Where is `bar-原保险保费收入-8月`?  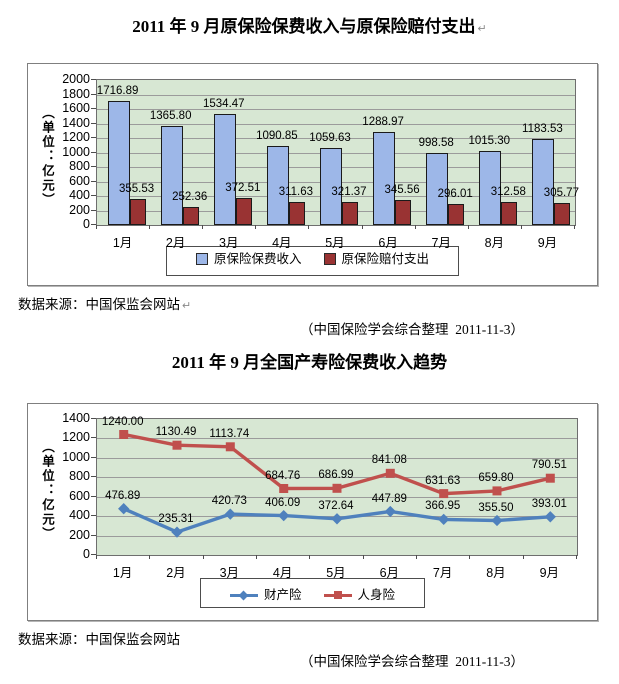
bar-原保险保费收入-8月 is located at coordinates (490, 188).